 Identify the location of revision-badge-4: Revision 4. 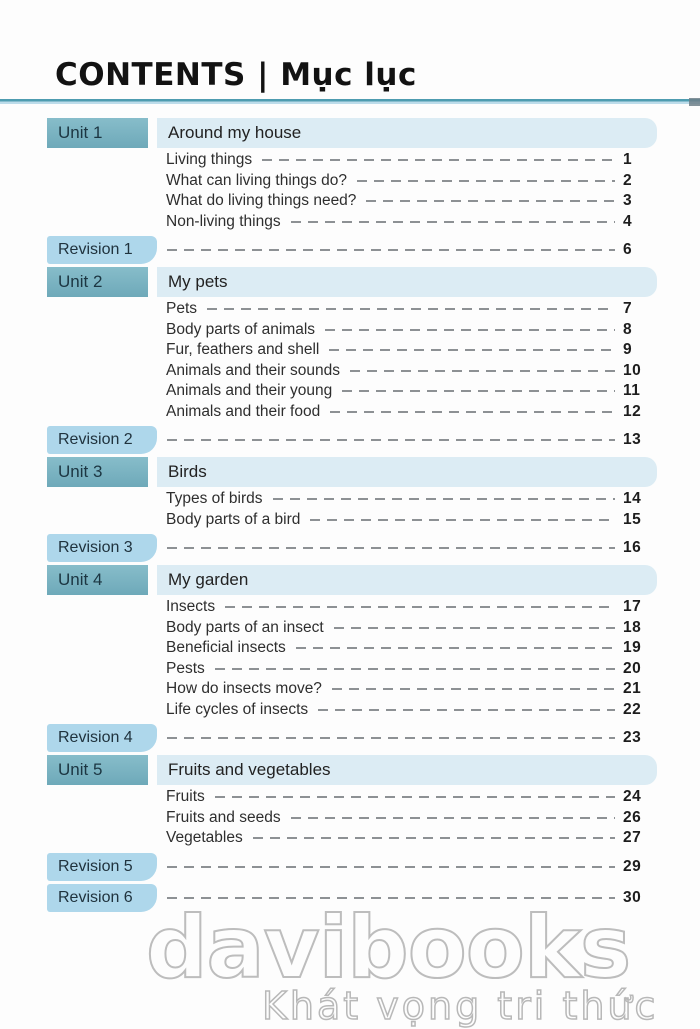
(102, 738).